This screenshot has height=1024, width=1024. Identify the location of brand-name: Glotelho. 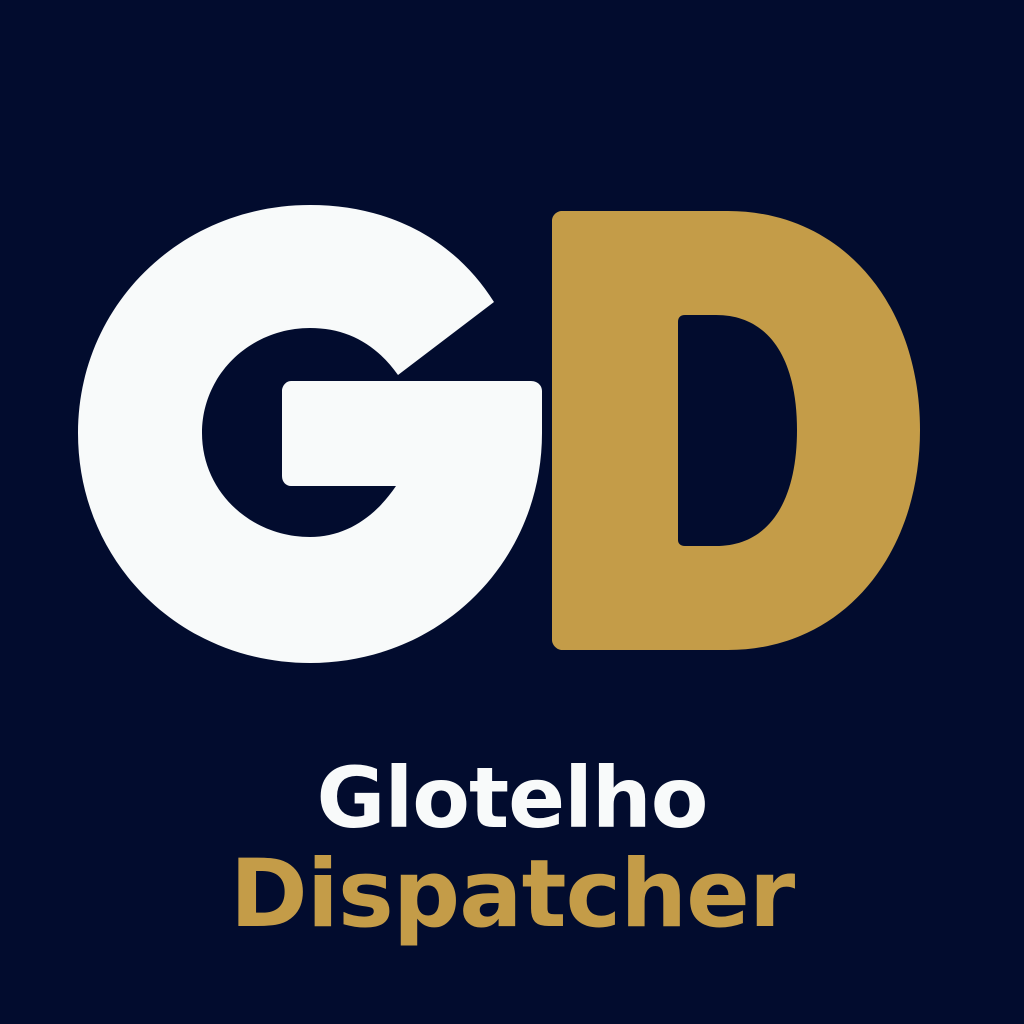
(512, 798).